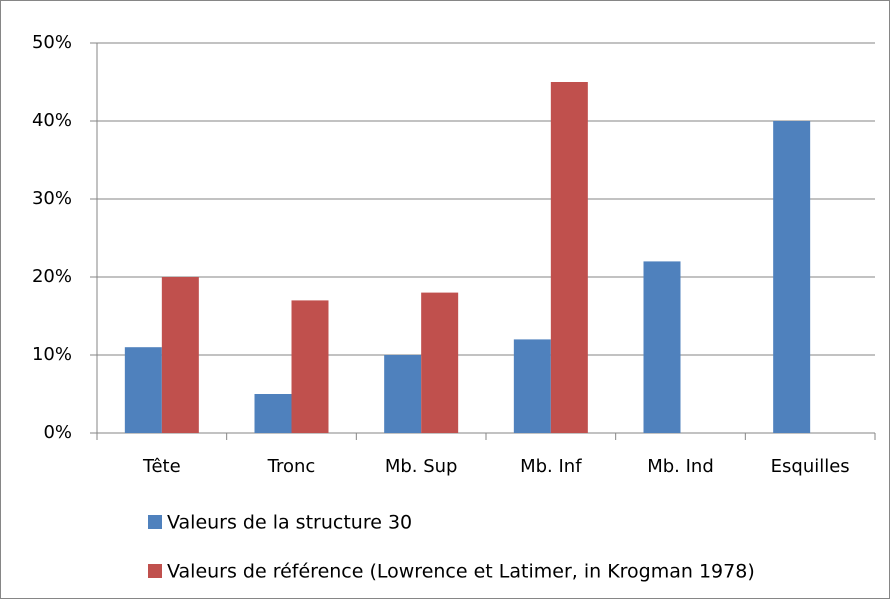 Image resolution: width=890 pixels, height=599 pixels. I want to click on y-tick-label: 0%, so click(57, 432).